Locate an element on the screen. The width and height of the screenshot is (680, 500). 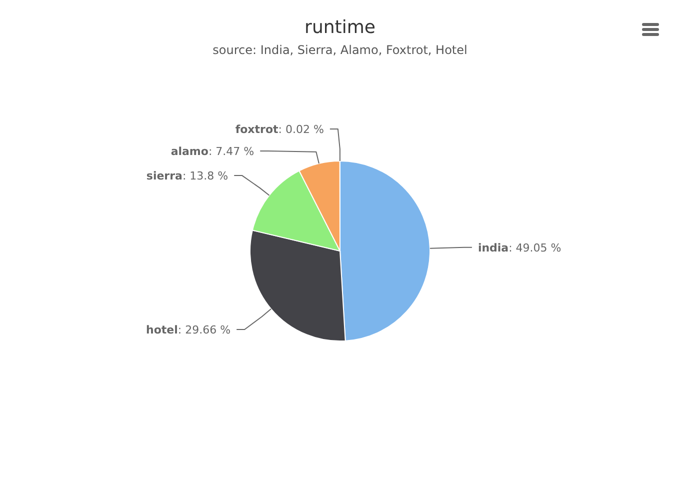
chart-title: runtime is located at coordinates (340, 27).